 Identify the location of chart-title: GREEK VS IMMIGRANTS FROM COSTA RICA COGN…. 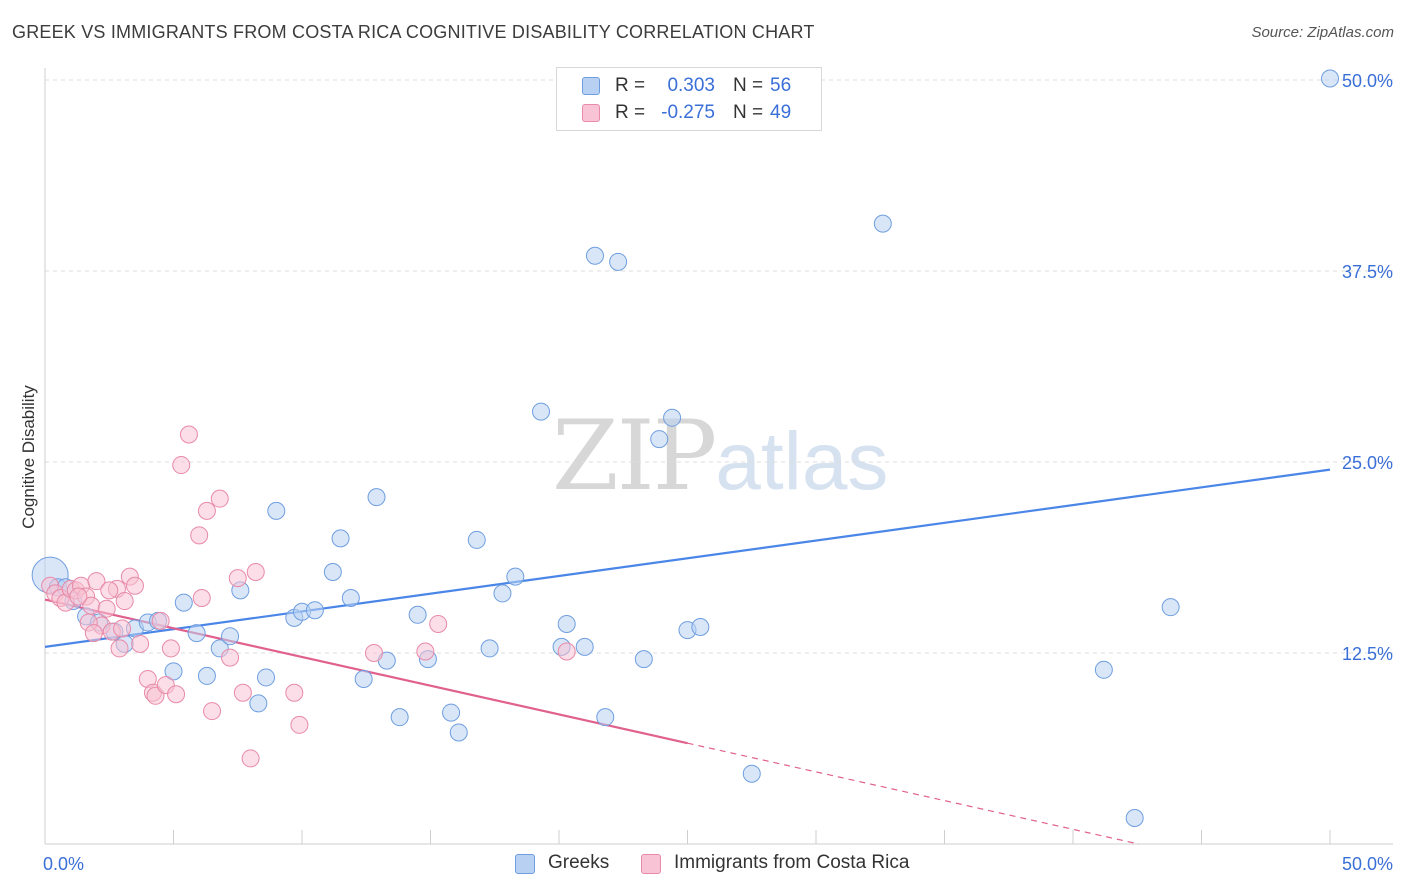
(413, 32).